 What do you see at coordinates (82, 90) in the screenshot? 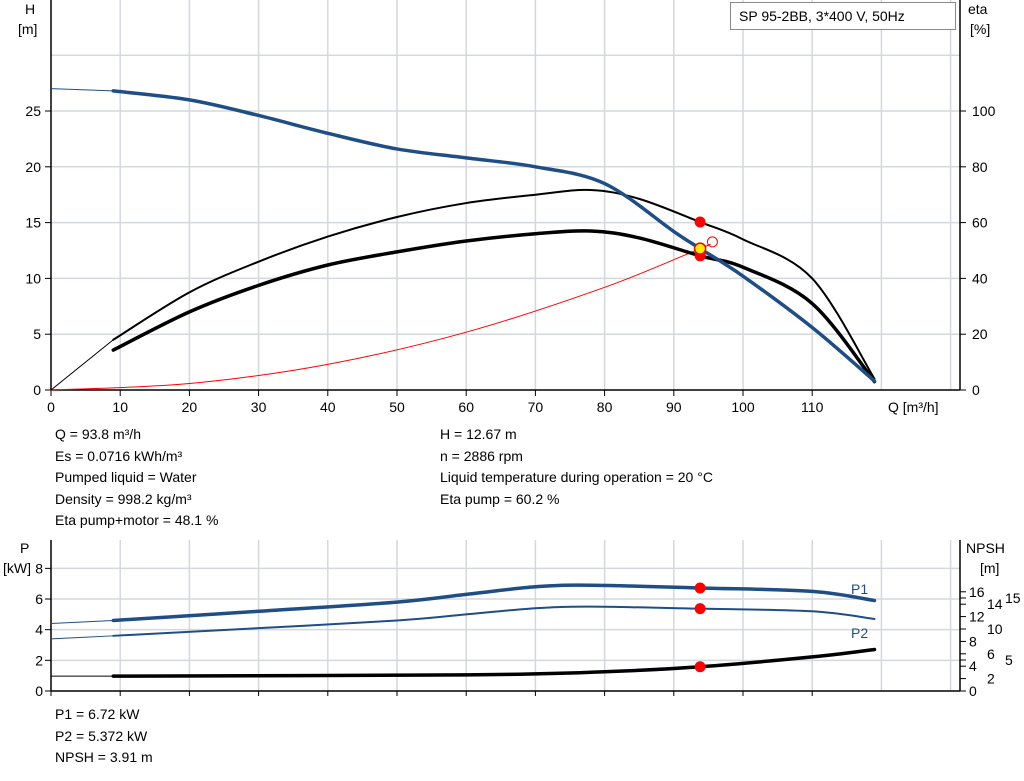
I see `head-curve-extension` at bounding box center [82, 90].